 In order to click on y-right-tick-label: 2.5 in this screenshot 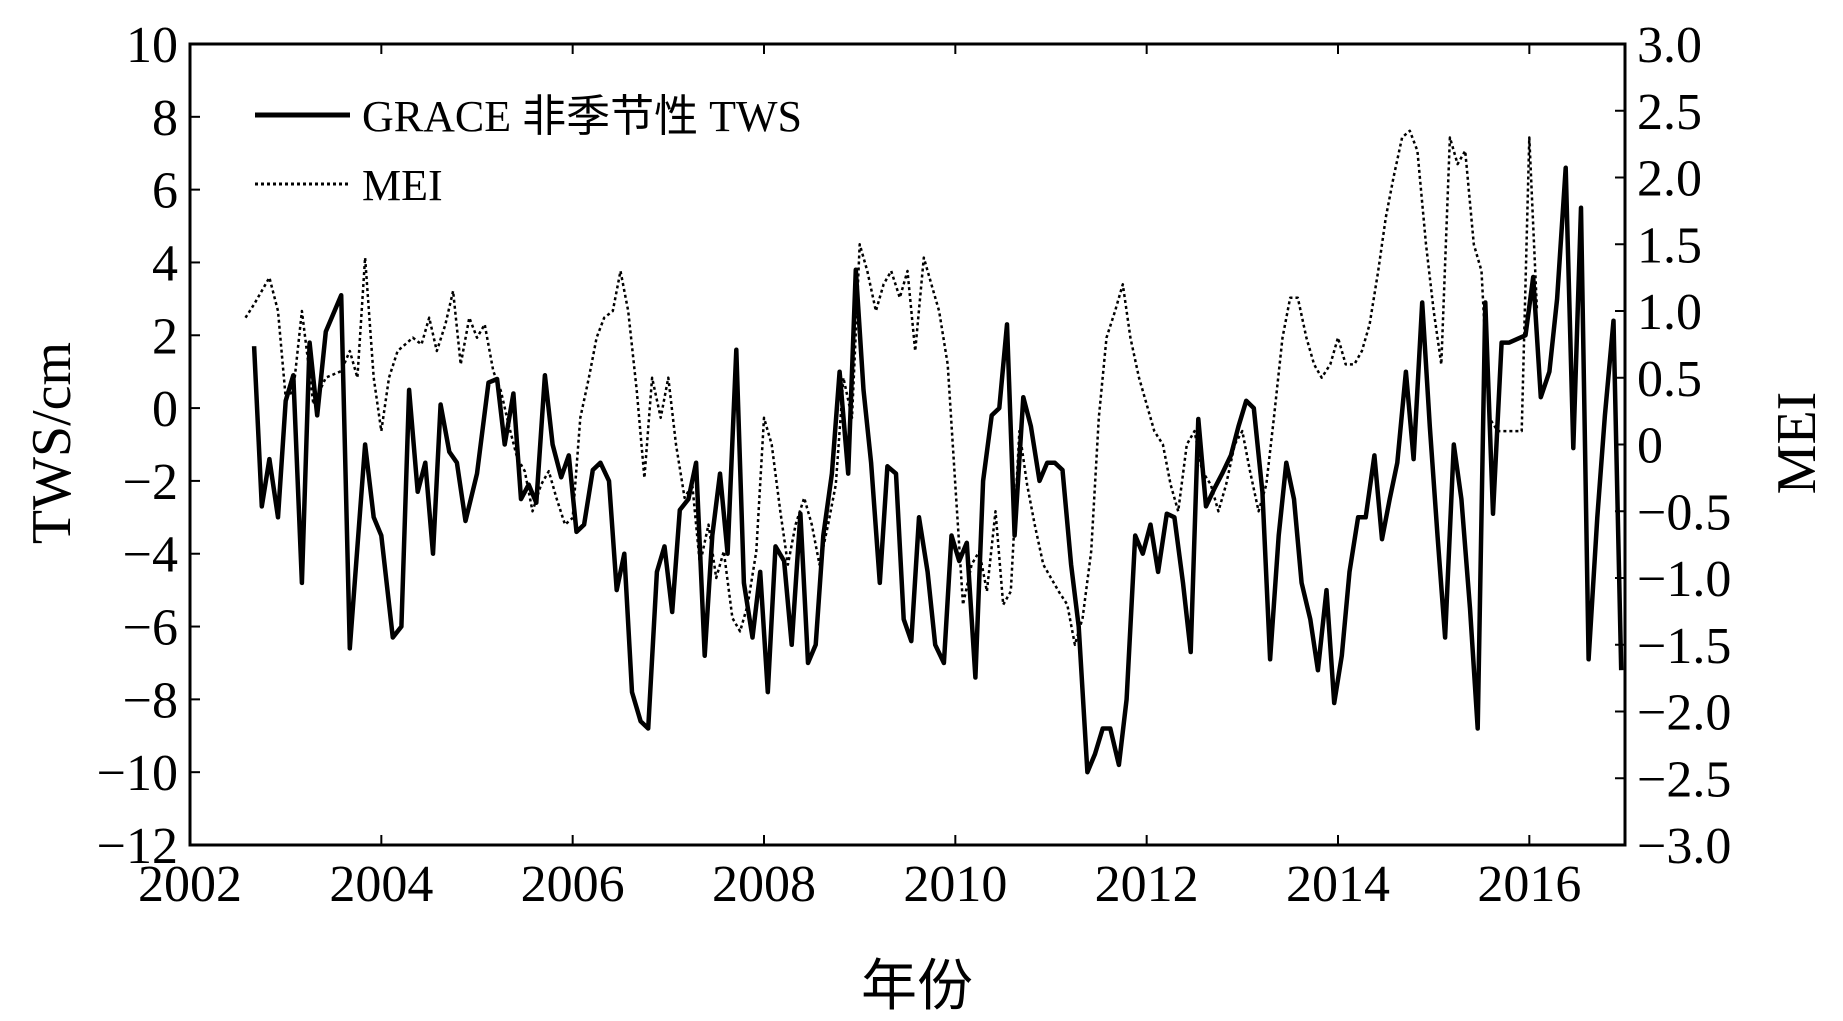, I will do `click(1669, 112)`.